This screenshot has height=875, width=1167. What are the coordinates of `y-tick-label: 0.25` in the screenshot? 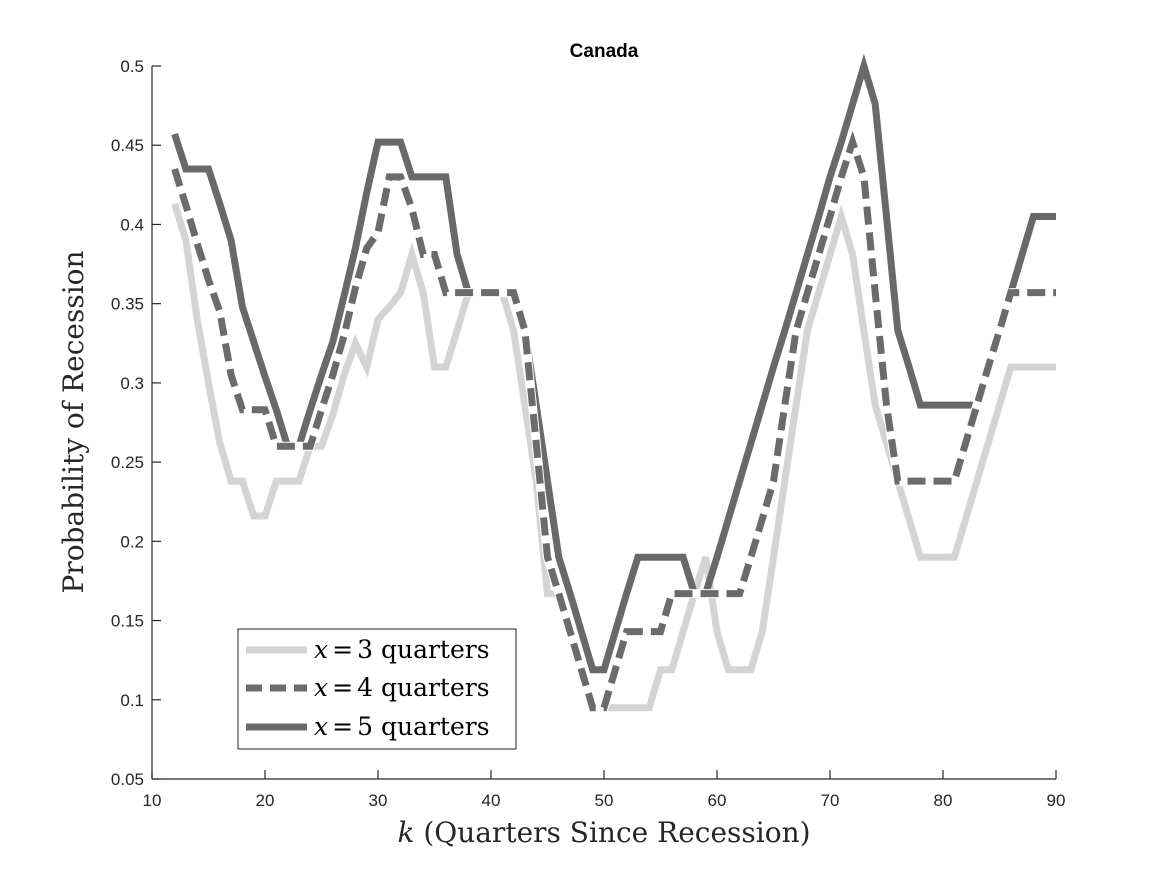 It's located at (127, 462).